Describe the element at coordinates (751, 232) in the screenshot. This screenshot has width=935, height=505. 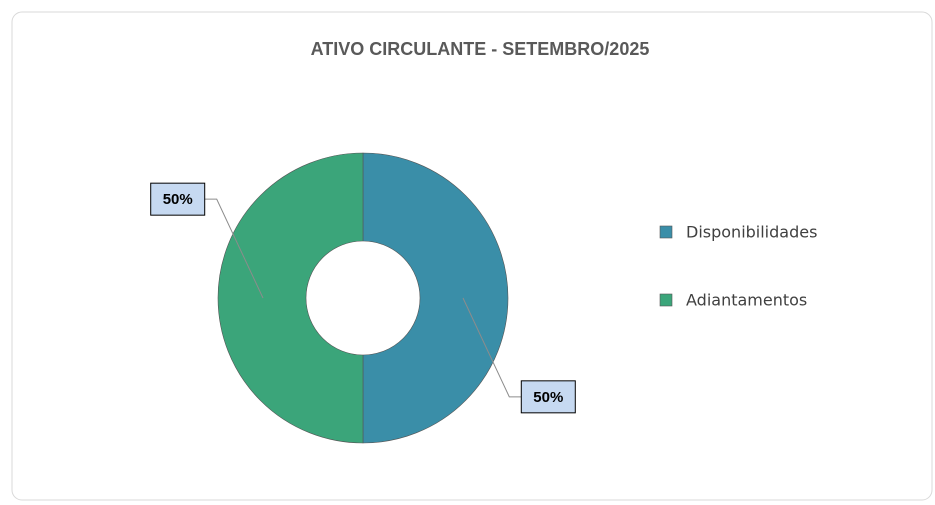
I see `legend-label: Disponibilidades` at that location.